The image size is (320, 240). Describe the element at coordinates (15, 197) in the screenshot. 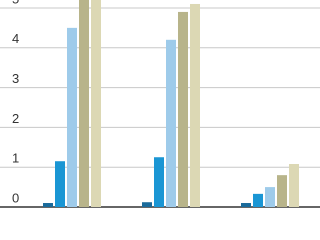

I see `y-tick-label: 0` at that location.